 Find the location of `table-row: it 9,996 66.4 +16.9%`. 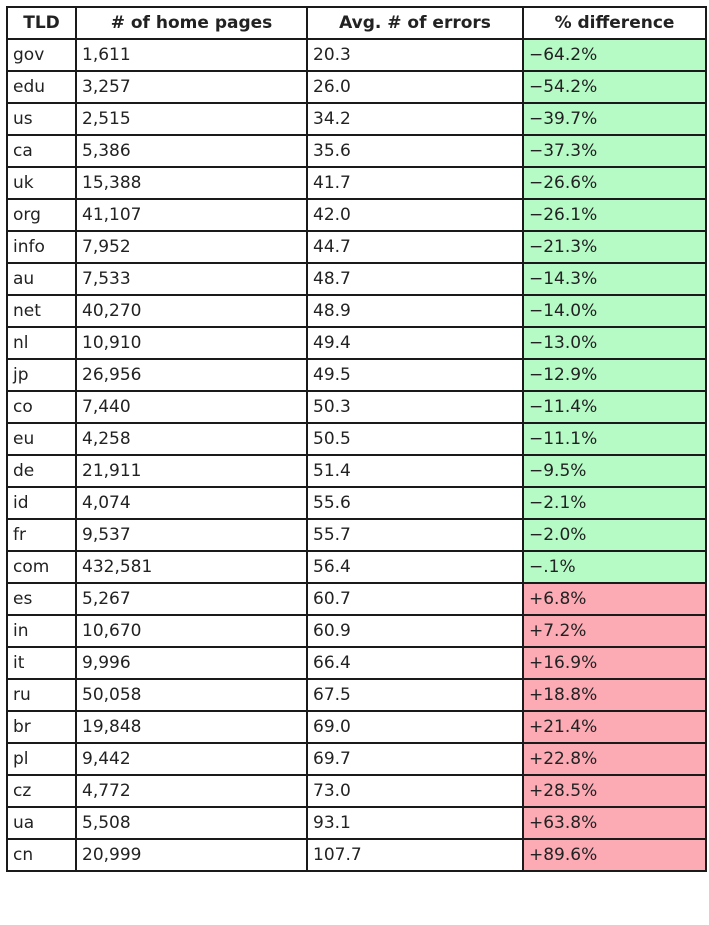

table-row: it 9,996 66.4 +16.9% is located at coordinates (356, 663).